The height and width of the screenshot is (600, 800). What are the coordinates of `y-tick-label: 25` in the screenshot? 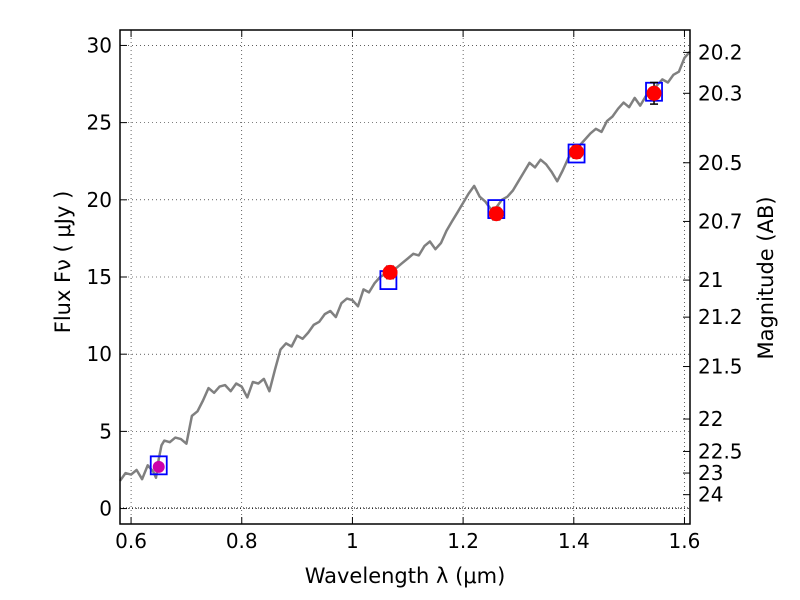 It's located at (99, 123).